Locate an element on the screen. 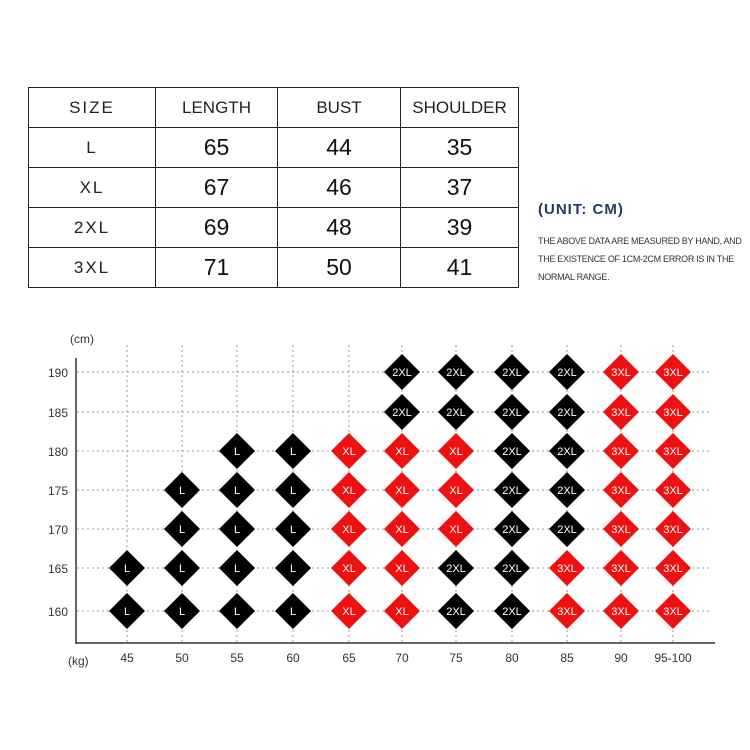 The image size is (750, 750). x-tick-label: 85 is located at coordinates (567, 658).